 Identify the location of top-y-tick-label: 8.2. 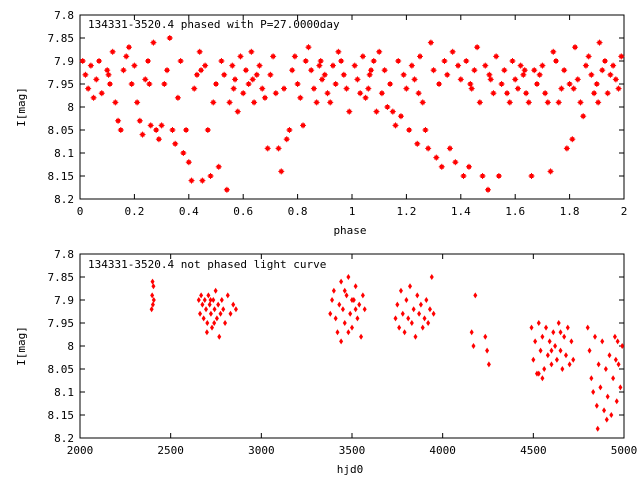
(64, 199).